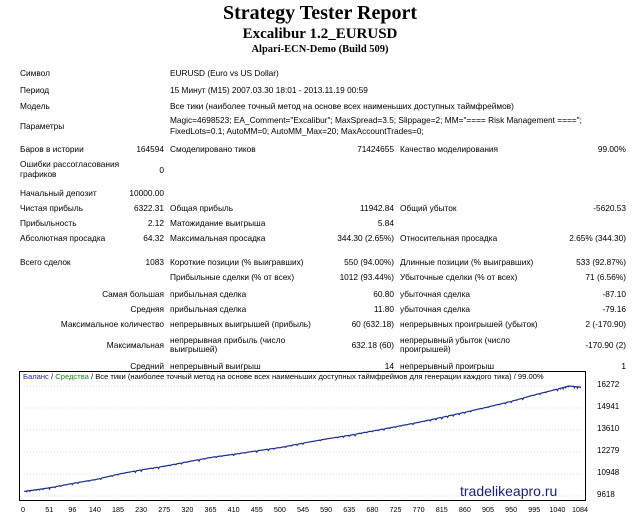 Image resolution: width=640 pixels, height=522 pixels. I want to click on x-tick-label-22: 995, so click(534, 509).